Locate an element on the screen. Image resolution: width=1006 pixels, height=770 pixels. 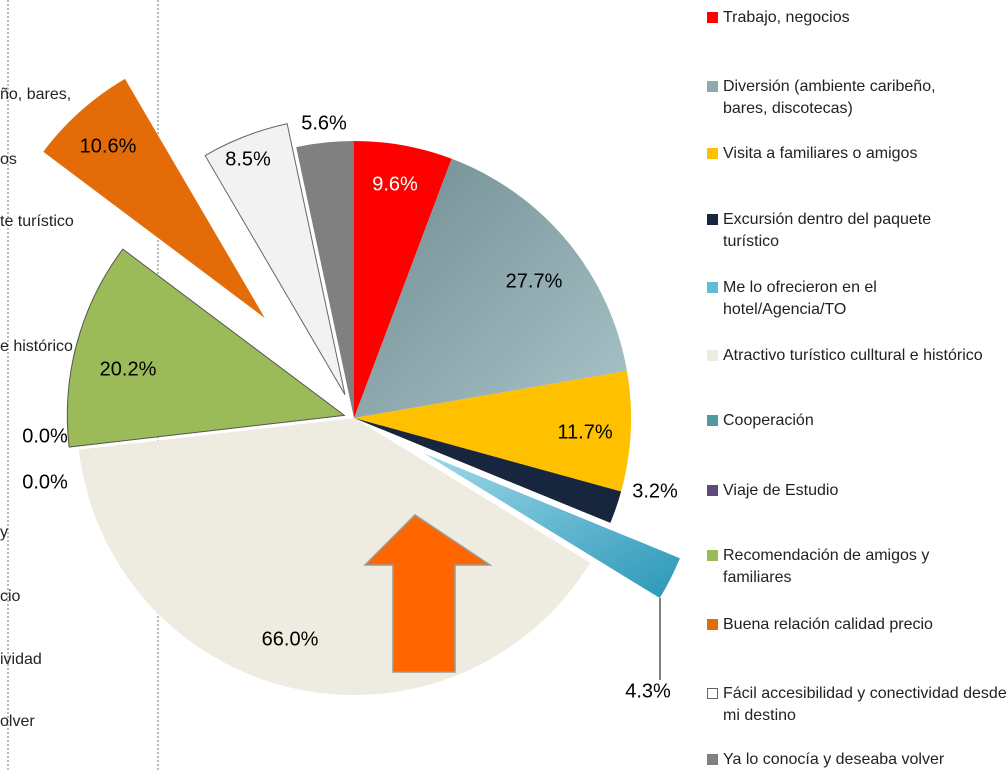
legend-label: Trabajo, negocios is located at coordinates (786, 17).